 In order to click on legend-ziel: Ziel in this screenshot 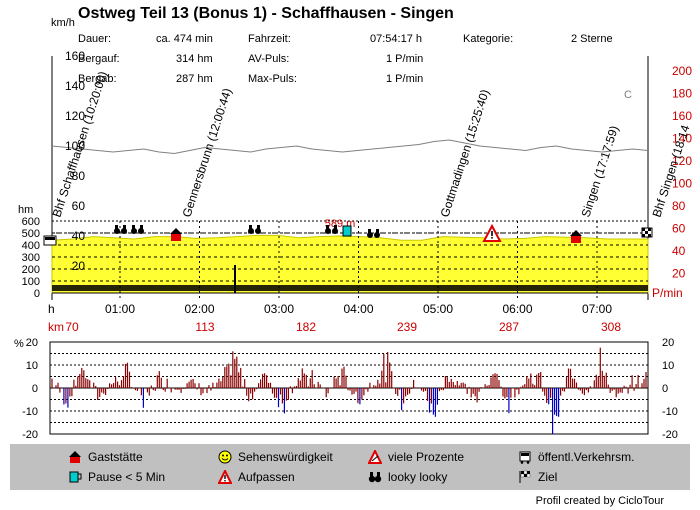, I will do `click(537, 477)`.